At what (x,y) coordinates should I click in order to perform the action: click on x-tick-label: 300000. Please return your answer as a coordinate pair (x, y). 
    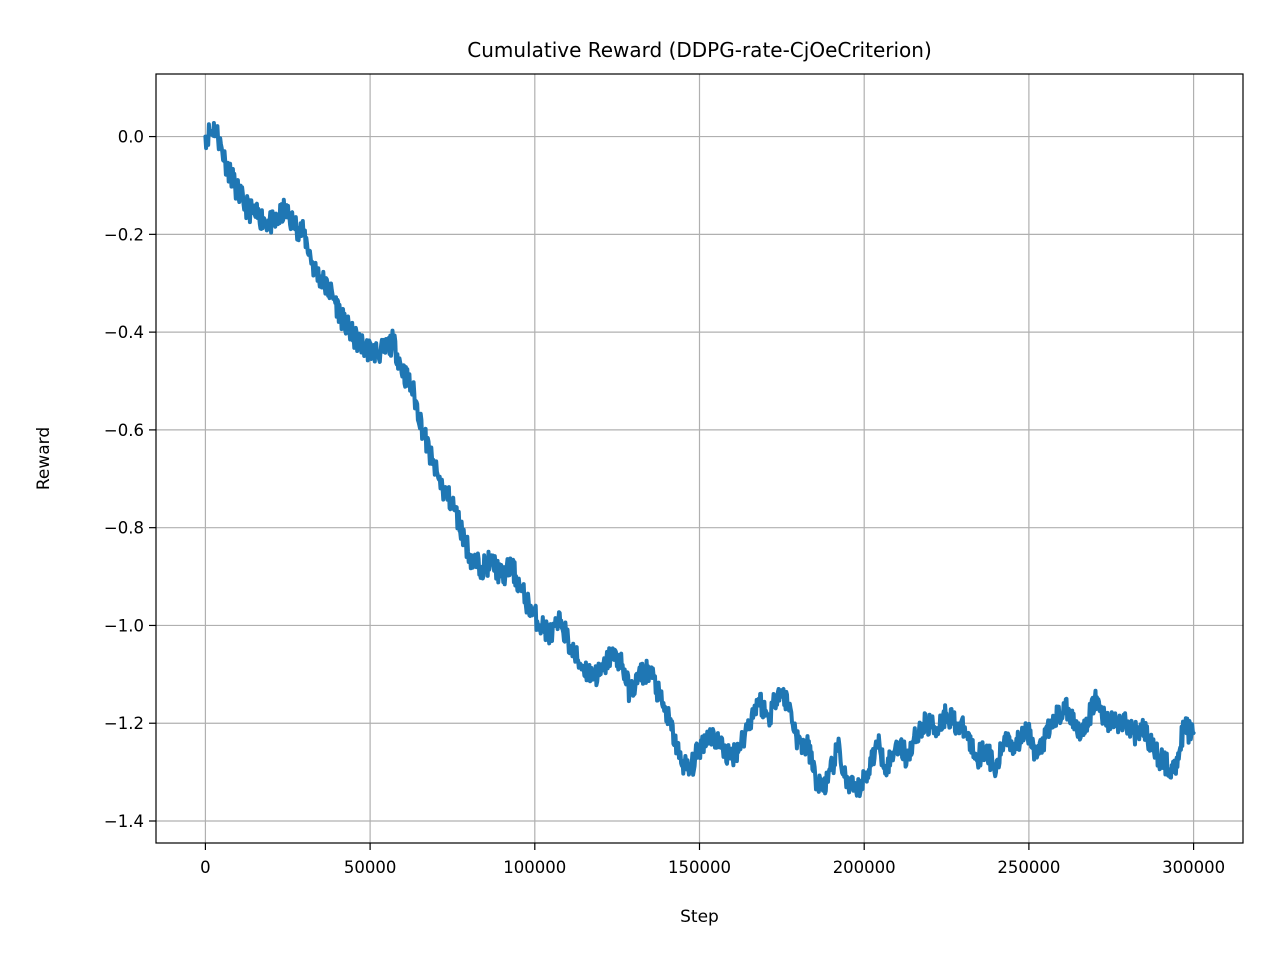
    Looking at the image, I should click on (1193, 867).